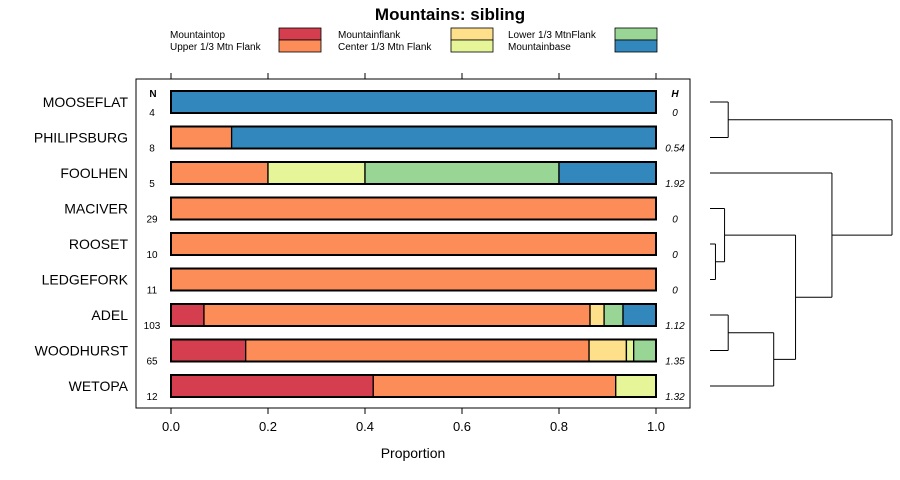 The image size is (900, 480). I want to click on legend-label-lower-1-3-mtnflank: Lower 1/3 MtnFlank, so click(552, 35).